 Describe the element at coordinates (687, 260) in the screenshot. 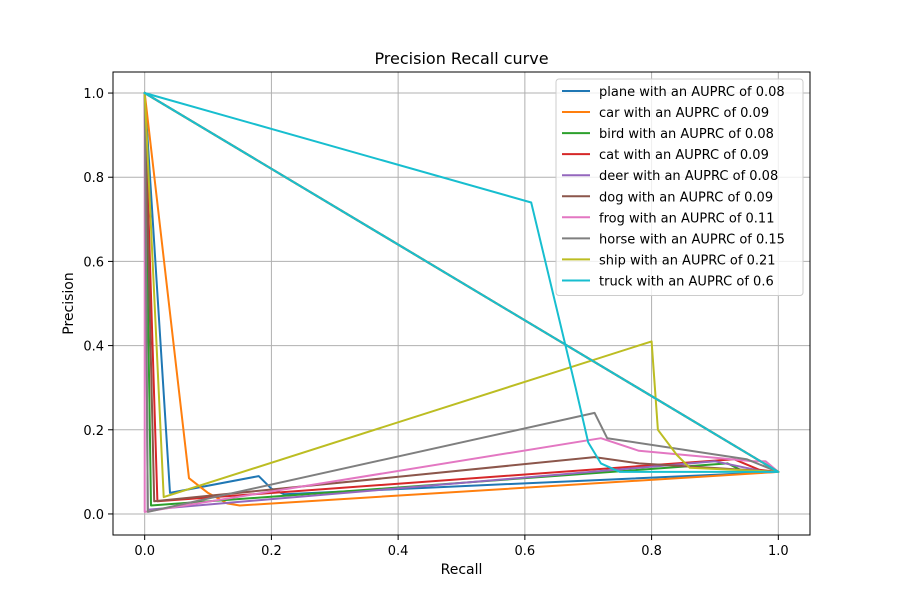

I see `legend-label-8: ship with an AUPRC of 0.21` at that location.